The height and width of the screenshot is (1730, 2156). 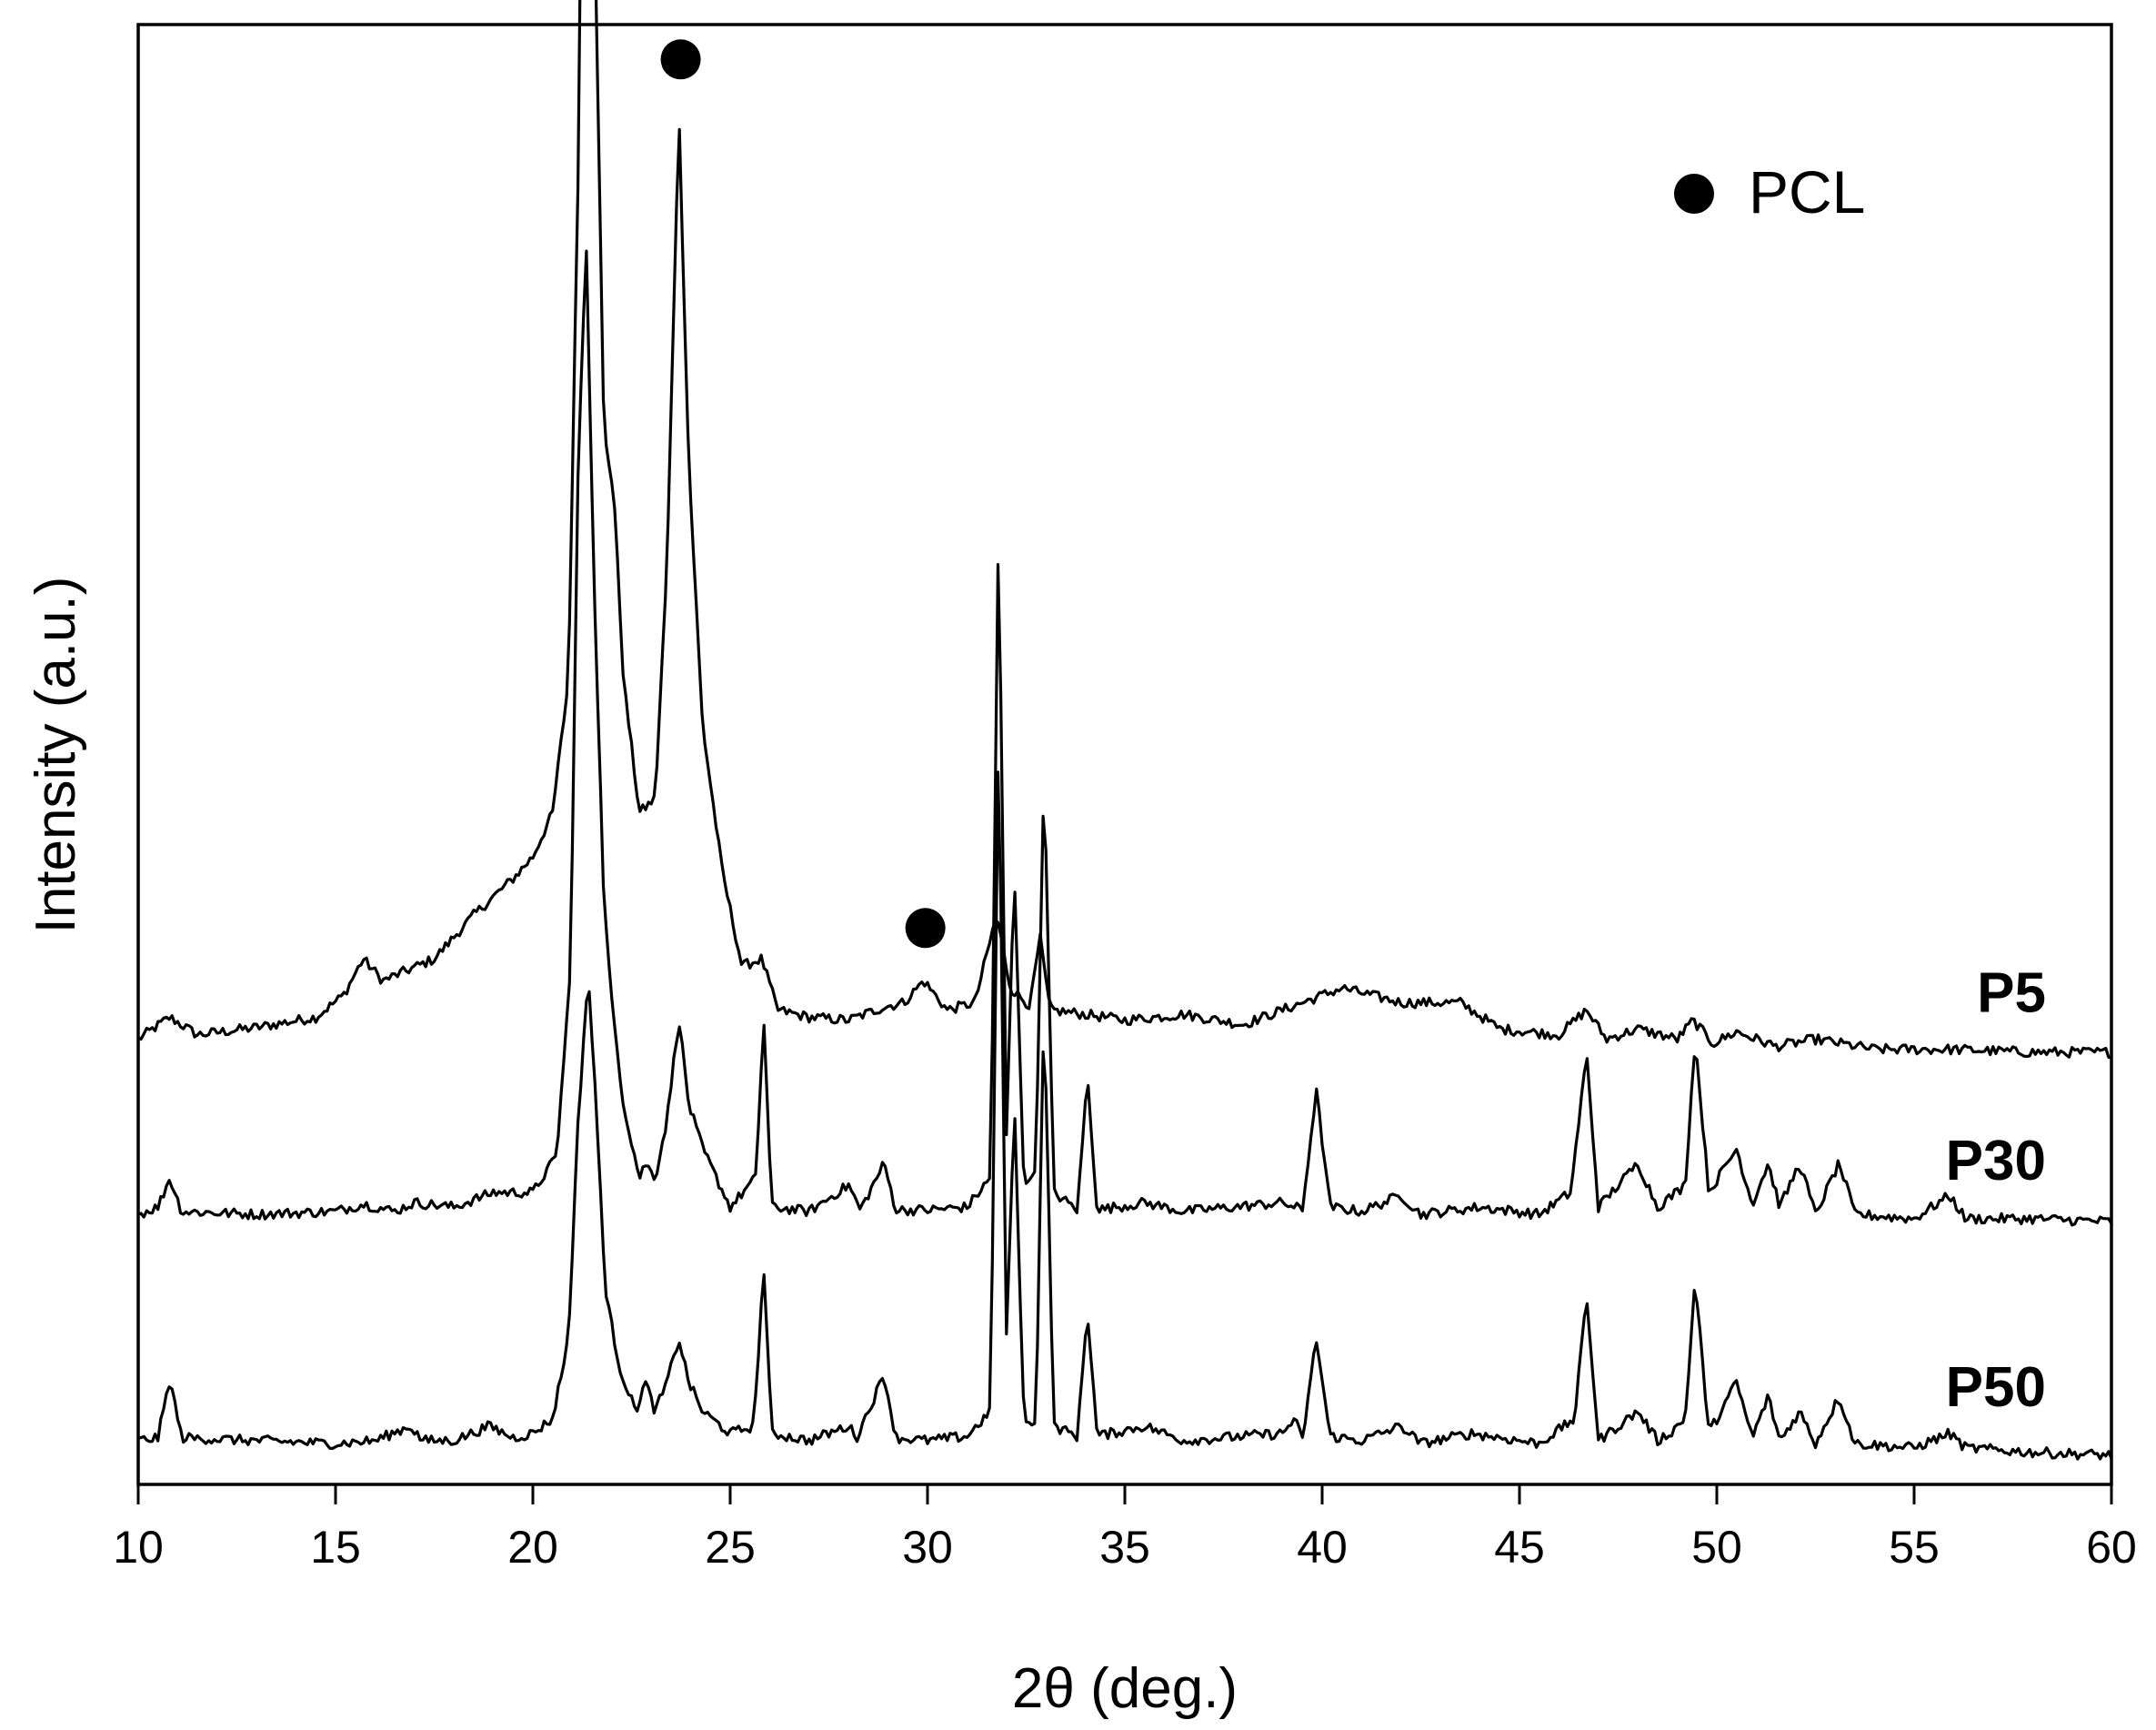 I want to click on legend-marker-pcl, so click(x=1694, y=194).